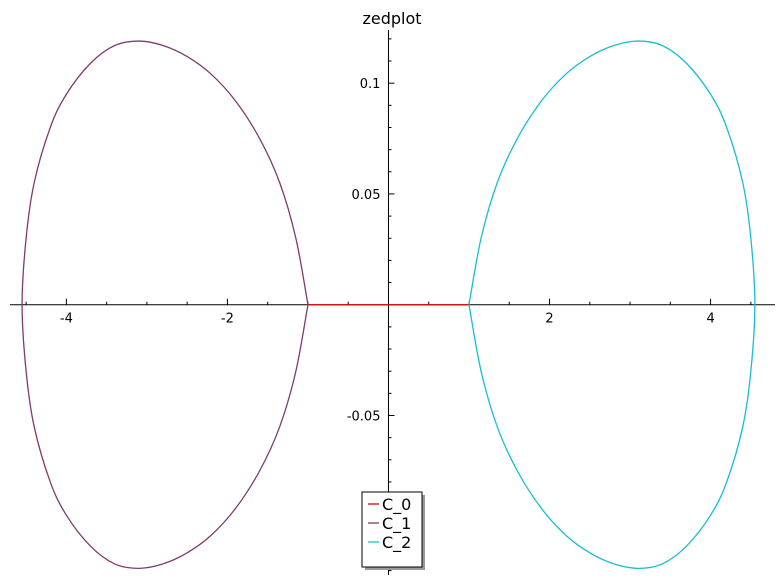 This screenshot has width=784, height=585. Describe the element at coordinates (710, 319) in the screenshot. I see `x-tick-label: 4` at that location.